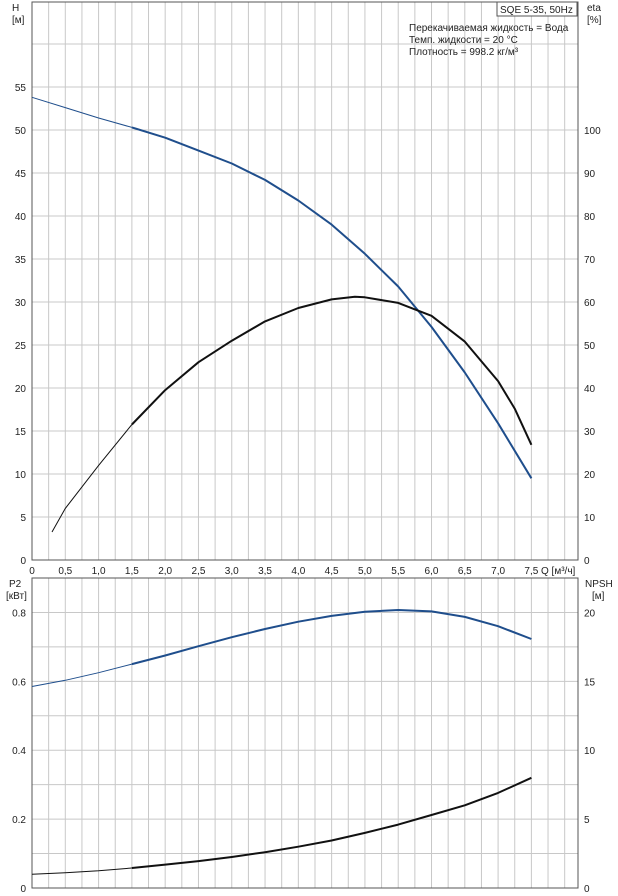 The width and height of the screenshot is (618, 896). What do you see at coordinates (531, 571) in the screenshot?
I see `x-tick: 7,5` at bounding box center [531, 571].